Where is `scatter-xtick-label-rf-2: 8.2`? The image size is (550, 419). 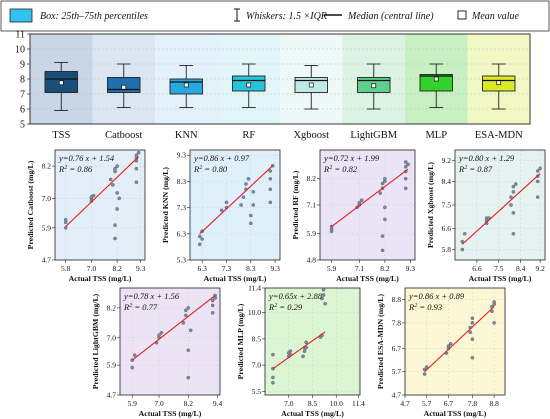 scatter-xtick-label-rf-2: 8.2 is located at coordinates (385, 268).